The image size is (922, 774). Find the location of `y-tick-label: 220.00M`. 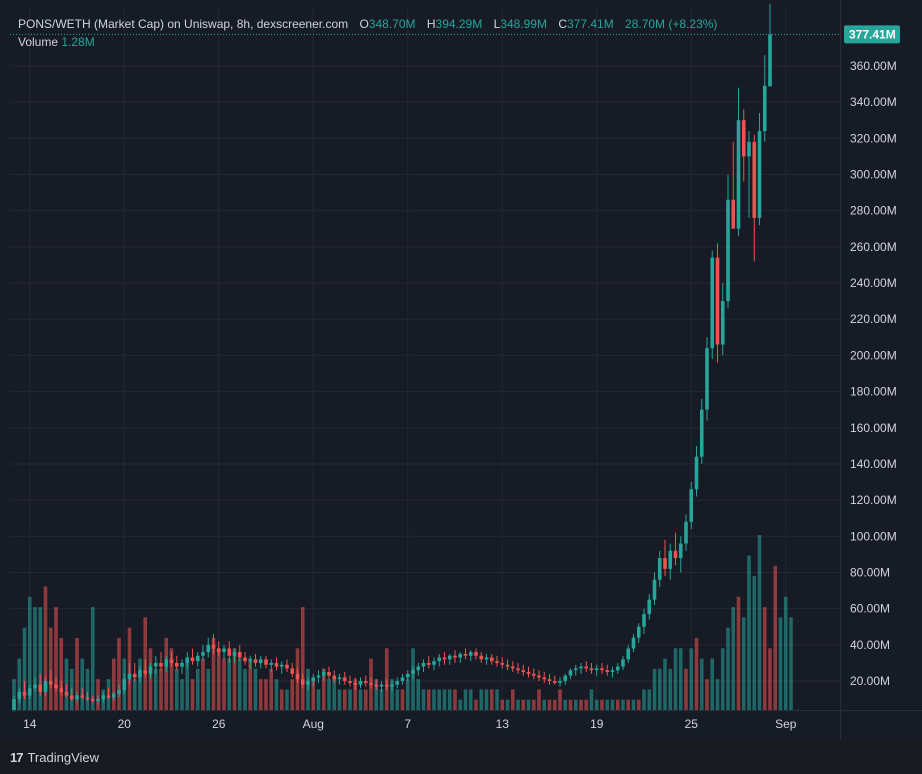

y-tick-label: 220.00M is located at coordinates (873, 319).